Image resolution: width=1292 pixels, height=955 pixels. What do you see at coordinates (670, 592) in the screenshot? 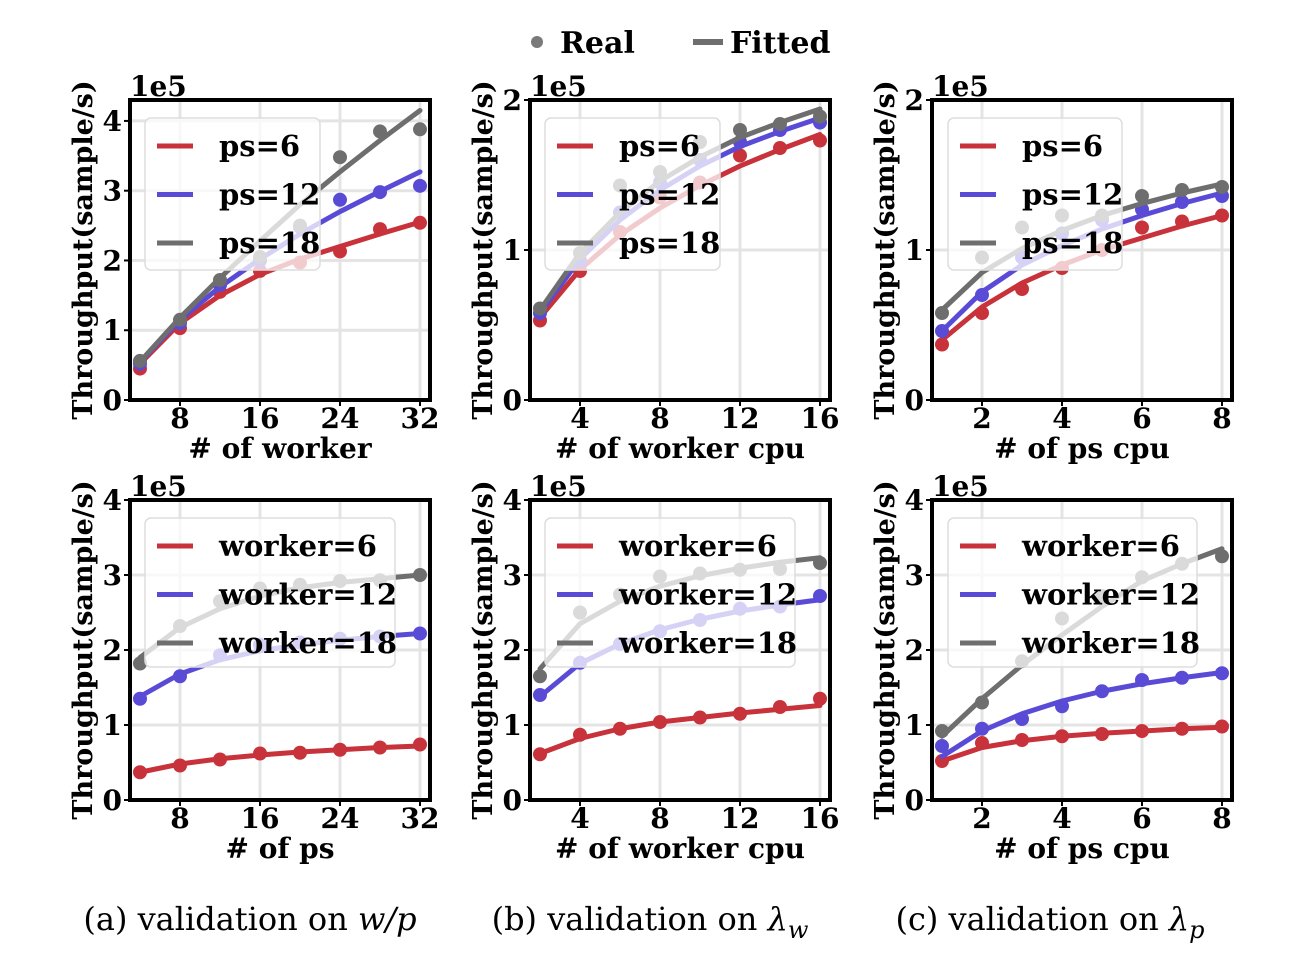
I see `legend-panel-5: worker=6 worker=12 worker=18` at bounding box center [670, 592].